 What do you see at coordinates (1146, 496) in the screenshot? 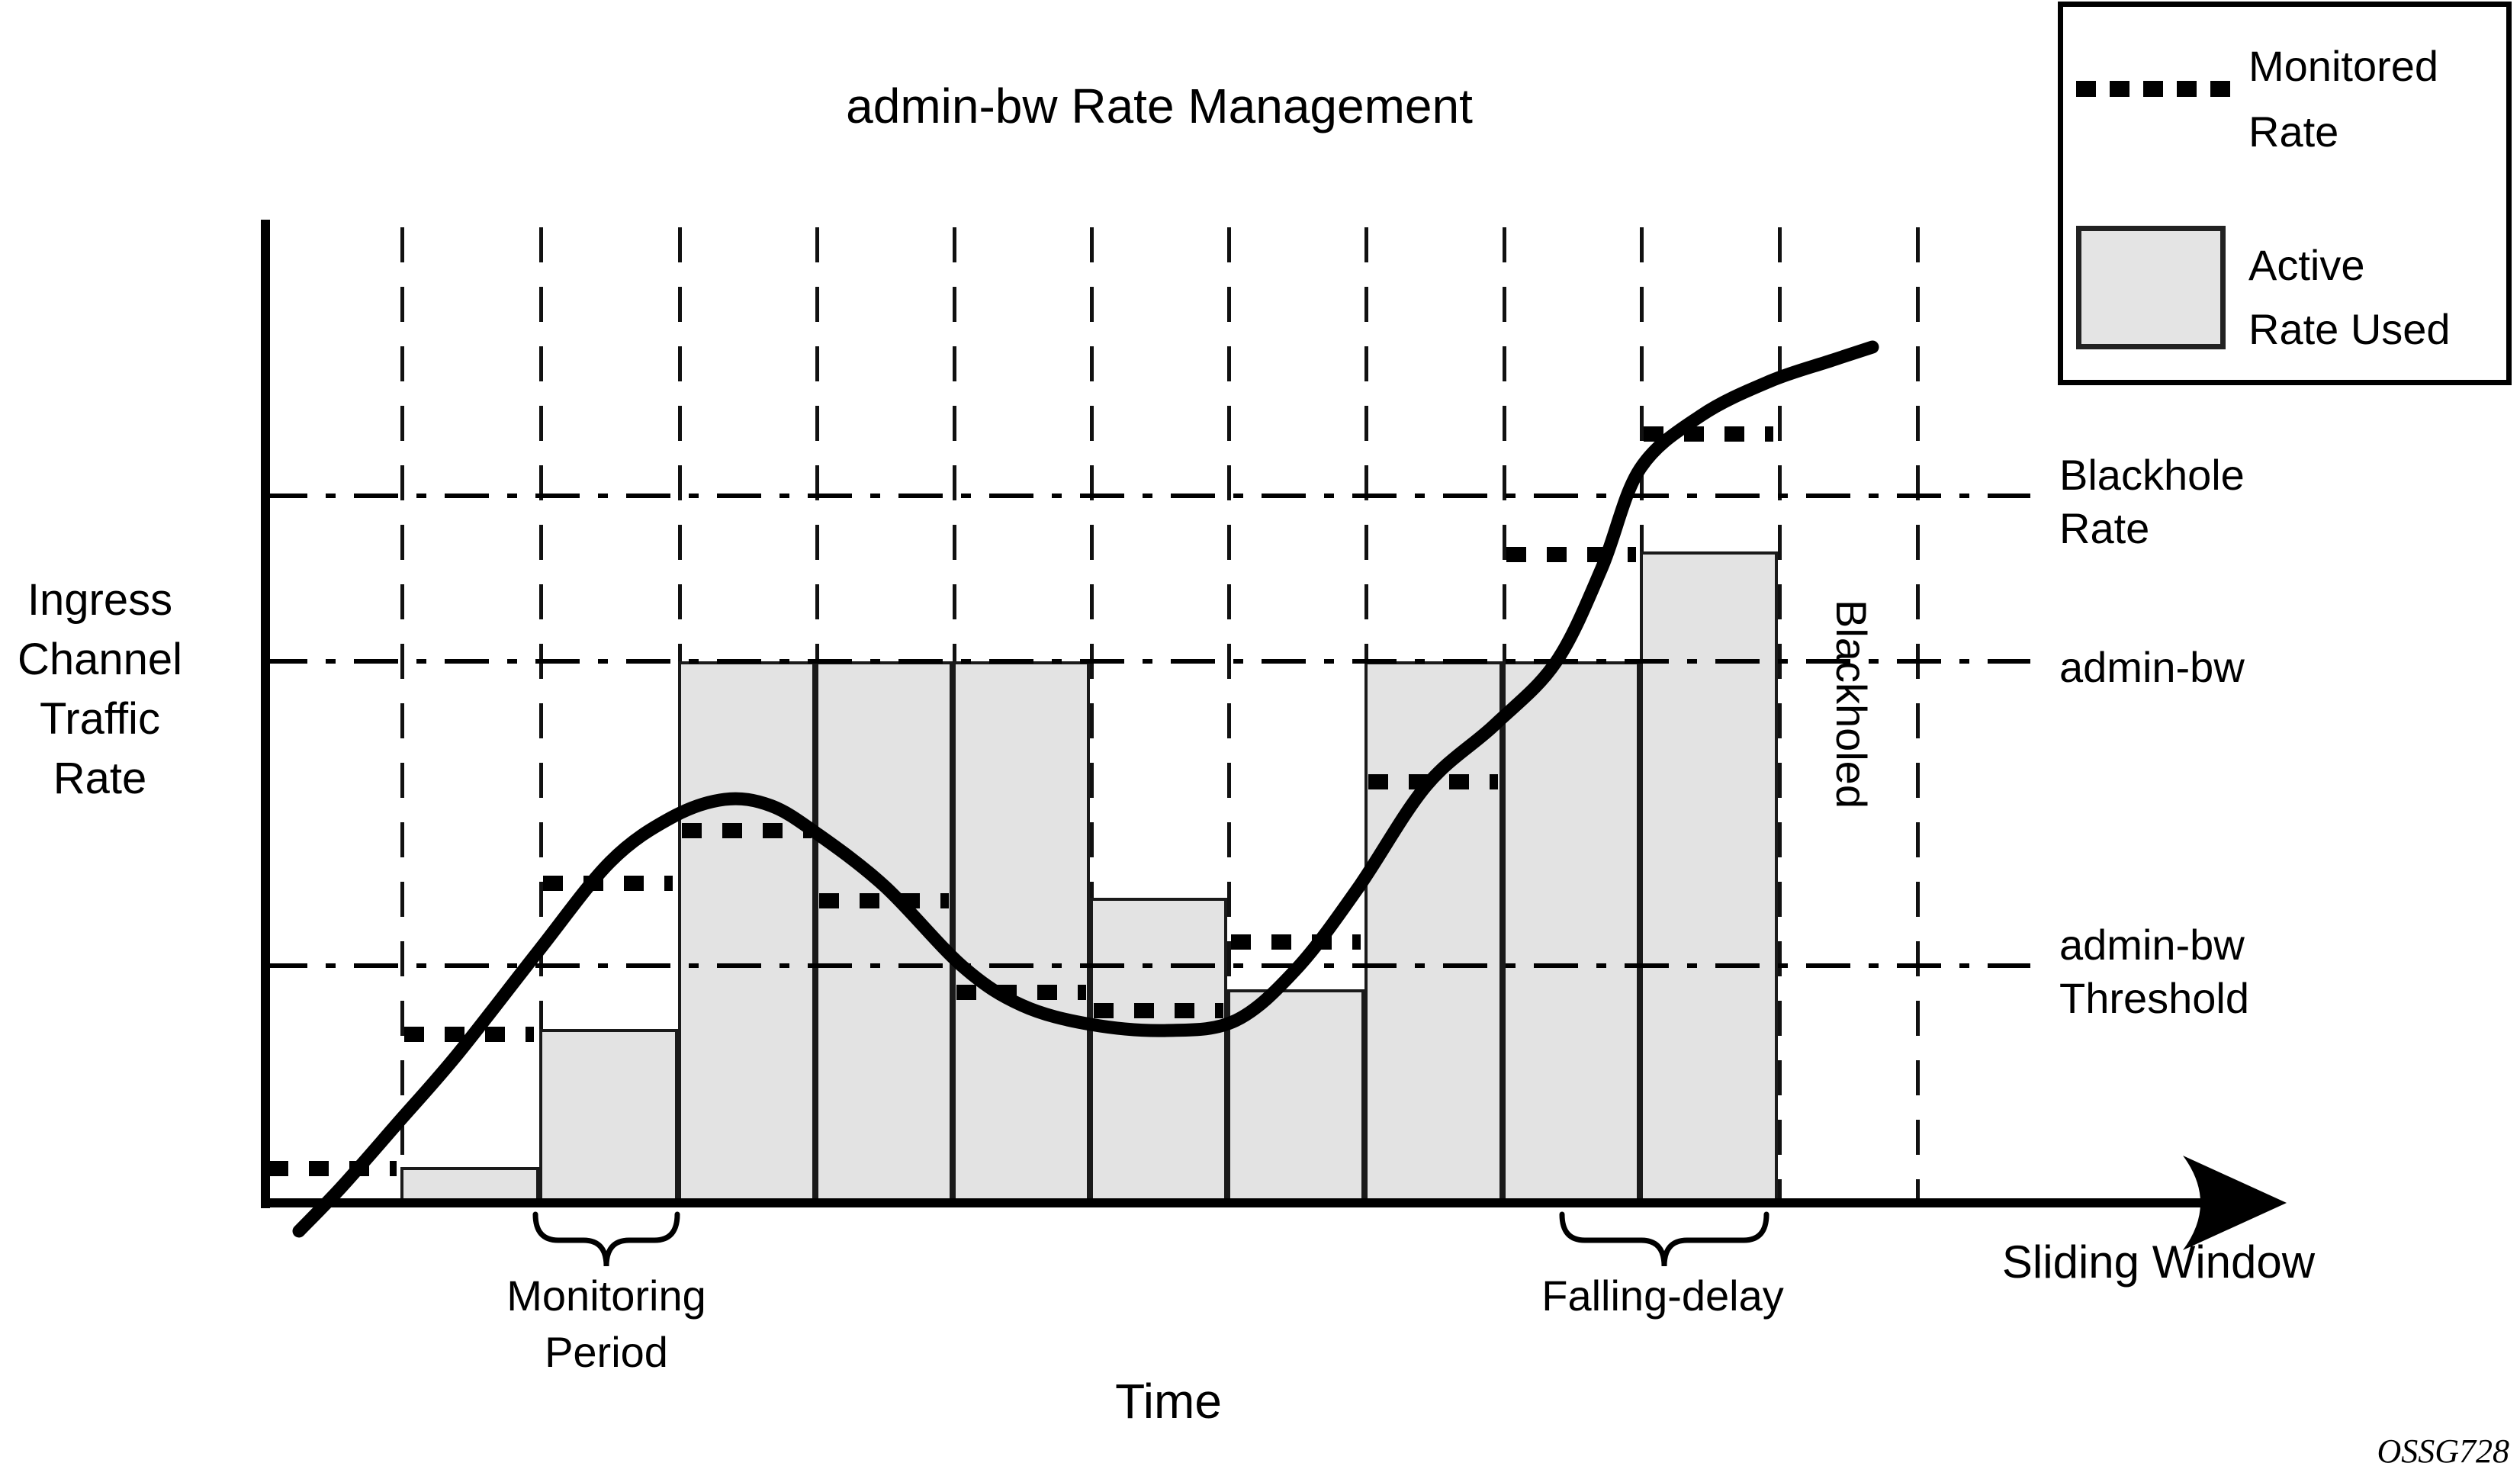
I see `blackhole-rate-line` at bounding box center [1146, 496].